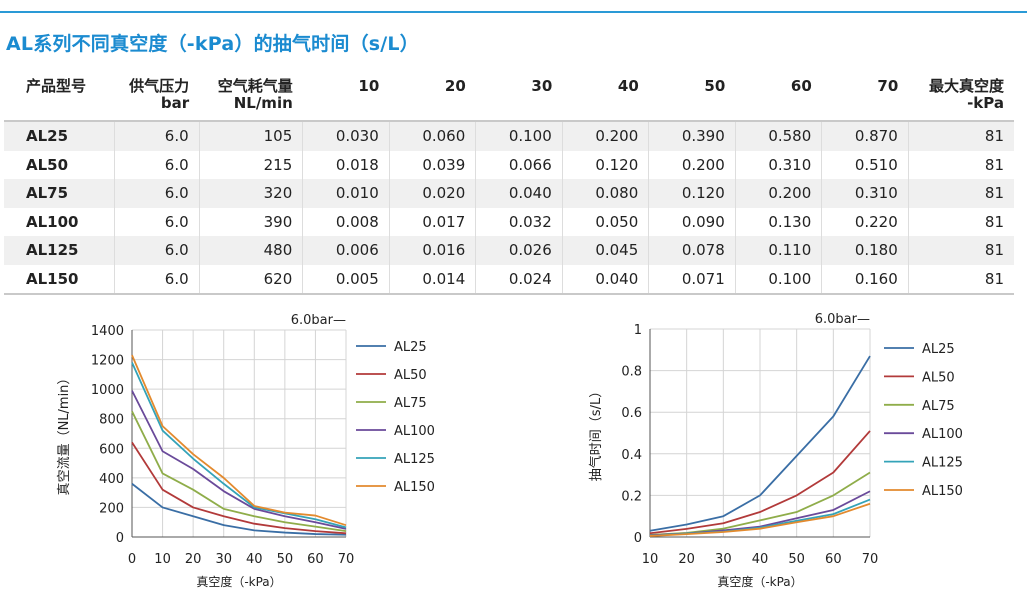  What do you see at coordinates (692, 136) in the screenshot?
I see `table-cell: 0.390` at bounding box center [692, 136].